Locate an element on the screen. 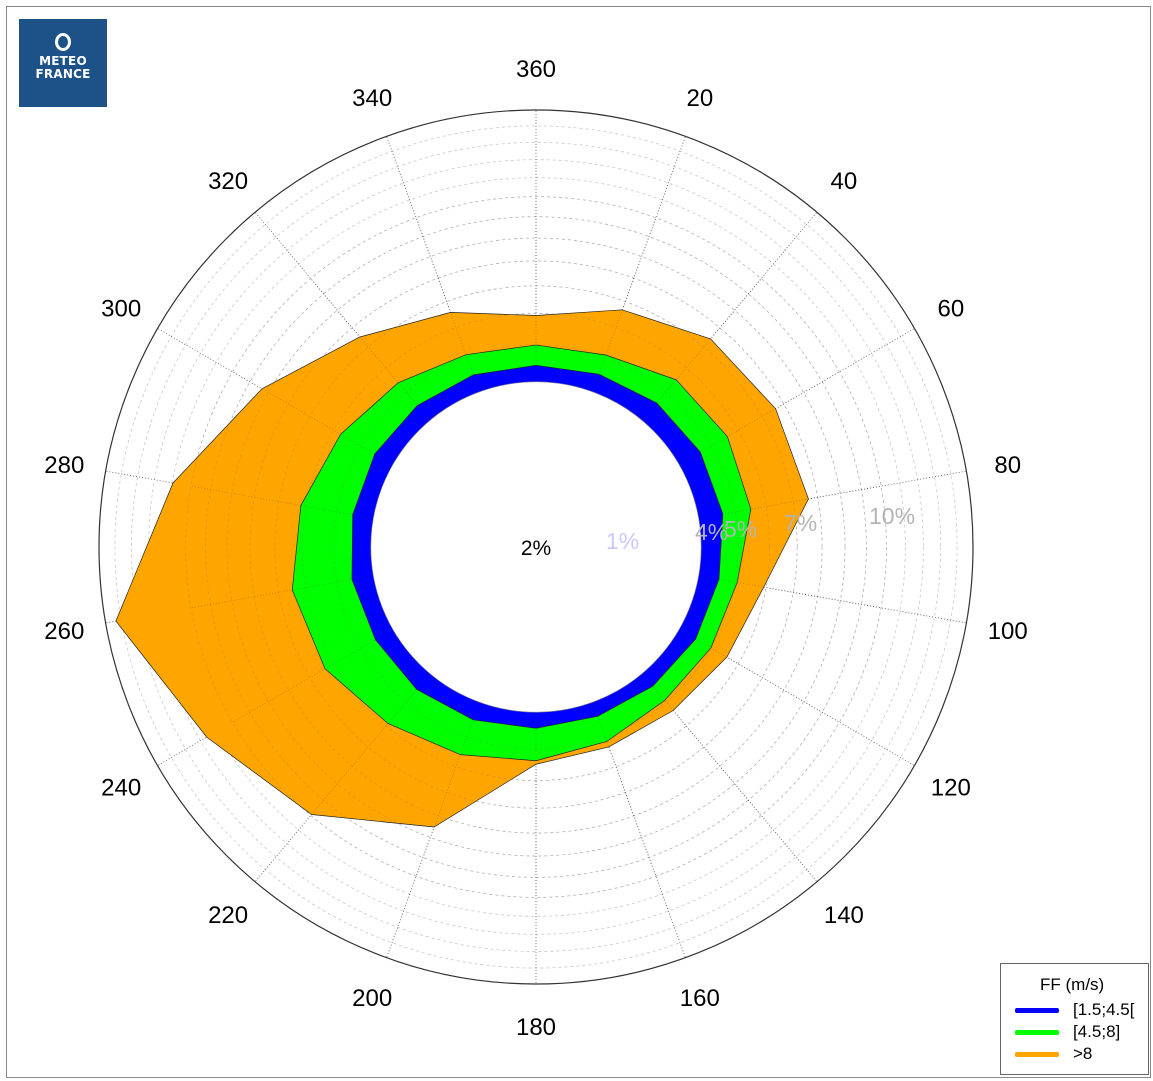 The height and width of the screenshot is (1081, 1153). direction-label: 160 is located at coordinates (700, 998).